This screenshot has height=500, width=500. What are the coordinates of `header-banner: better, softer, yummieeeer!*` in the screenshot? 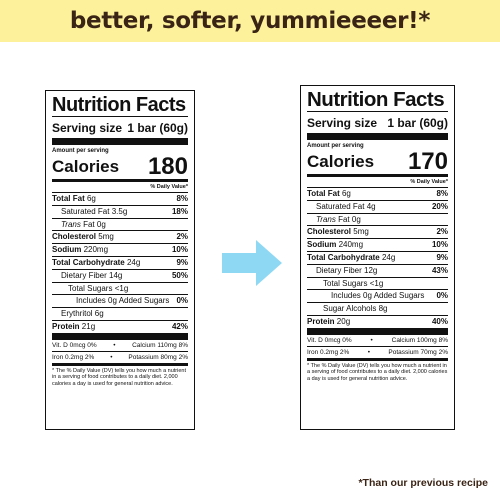 It's located at (250, 21).